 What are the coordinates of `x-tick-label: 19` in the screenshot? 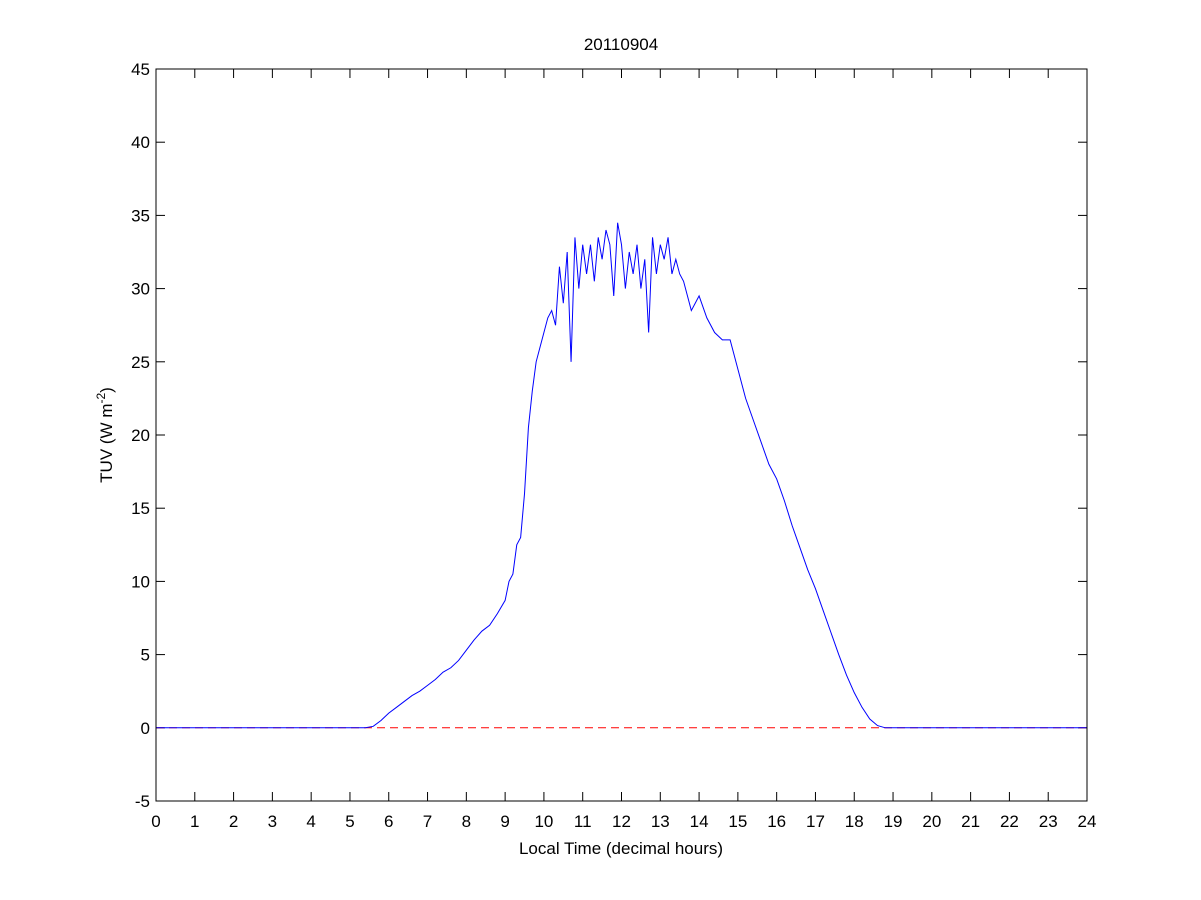 It's located at (893, 821).